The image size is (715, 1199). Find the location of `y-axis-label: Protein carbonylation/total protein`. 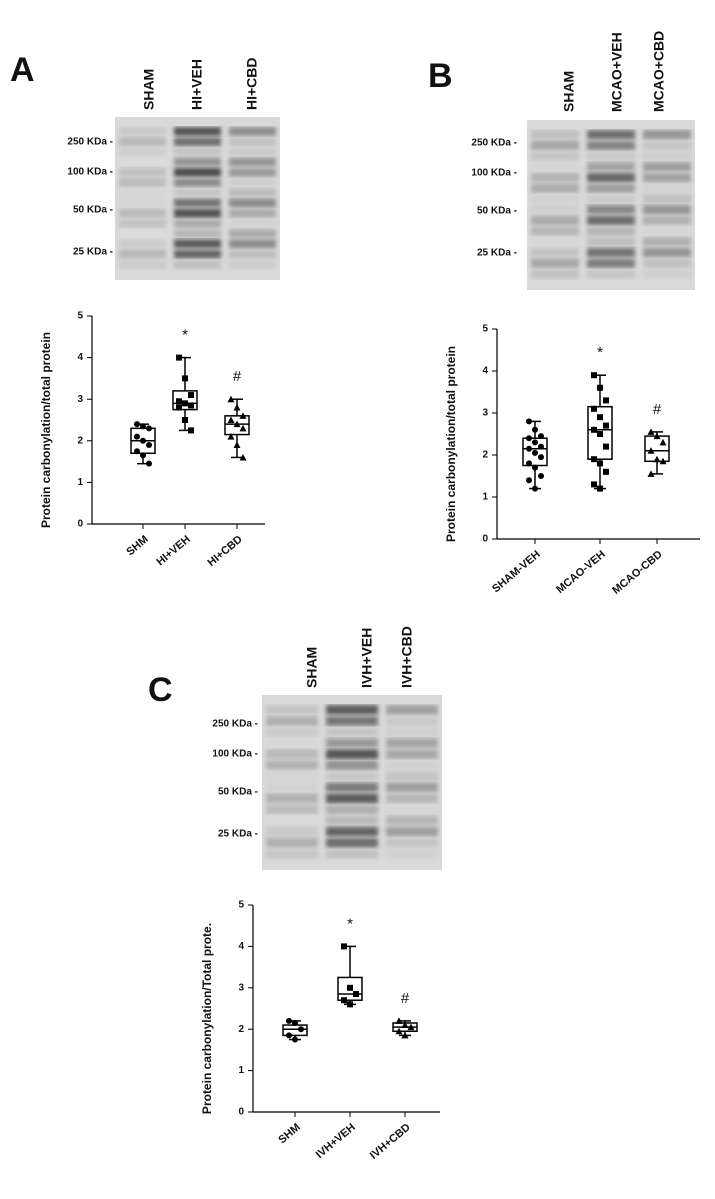

y-axis-label: Protein carbonylation/total protein is located at coordinates (451, 444).